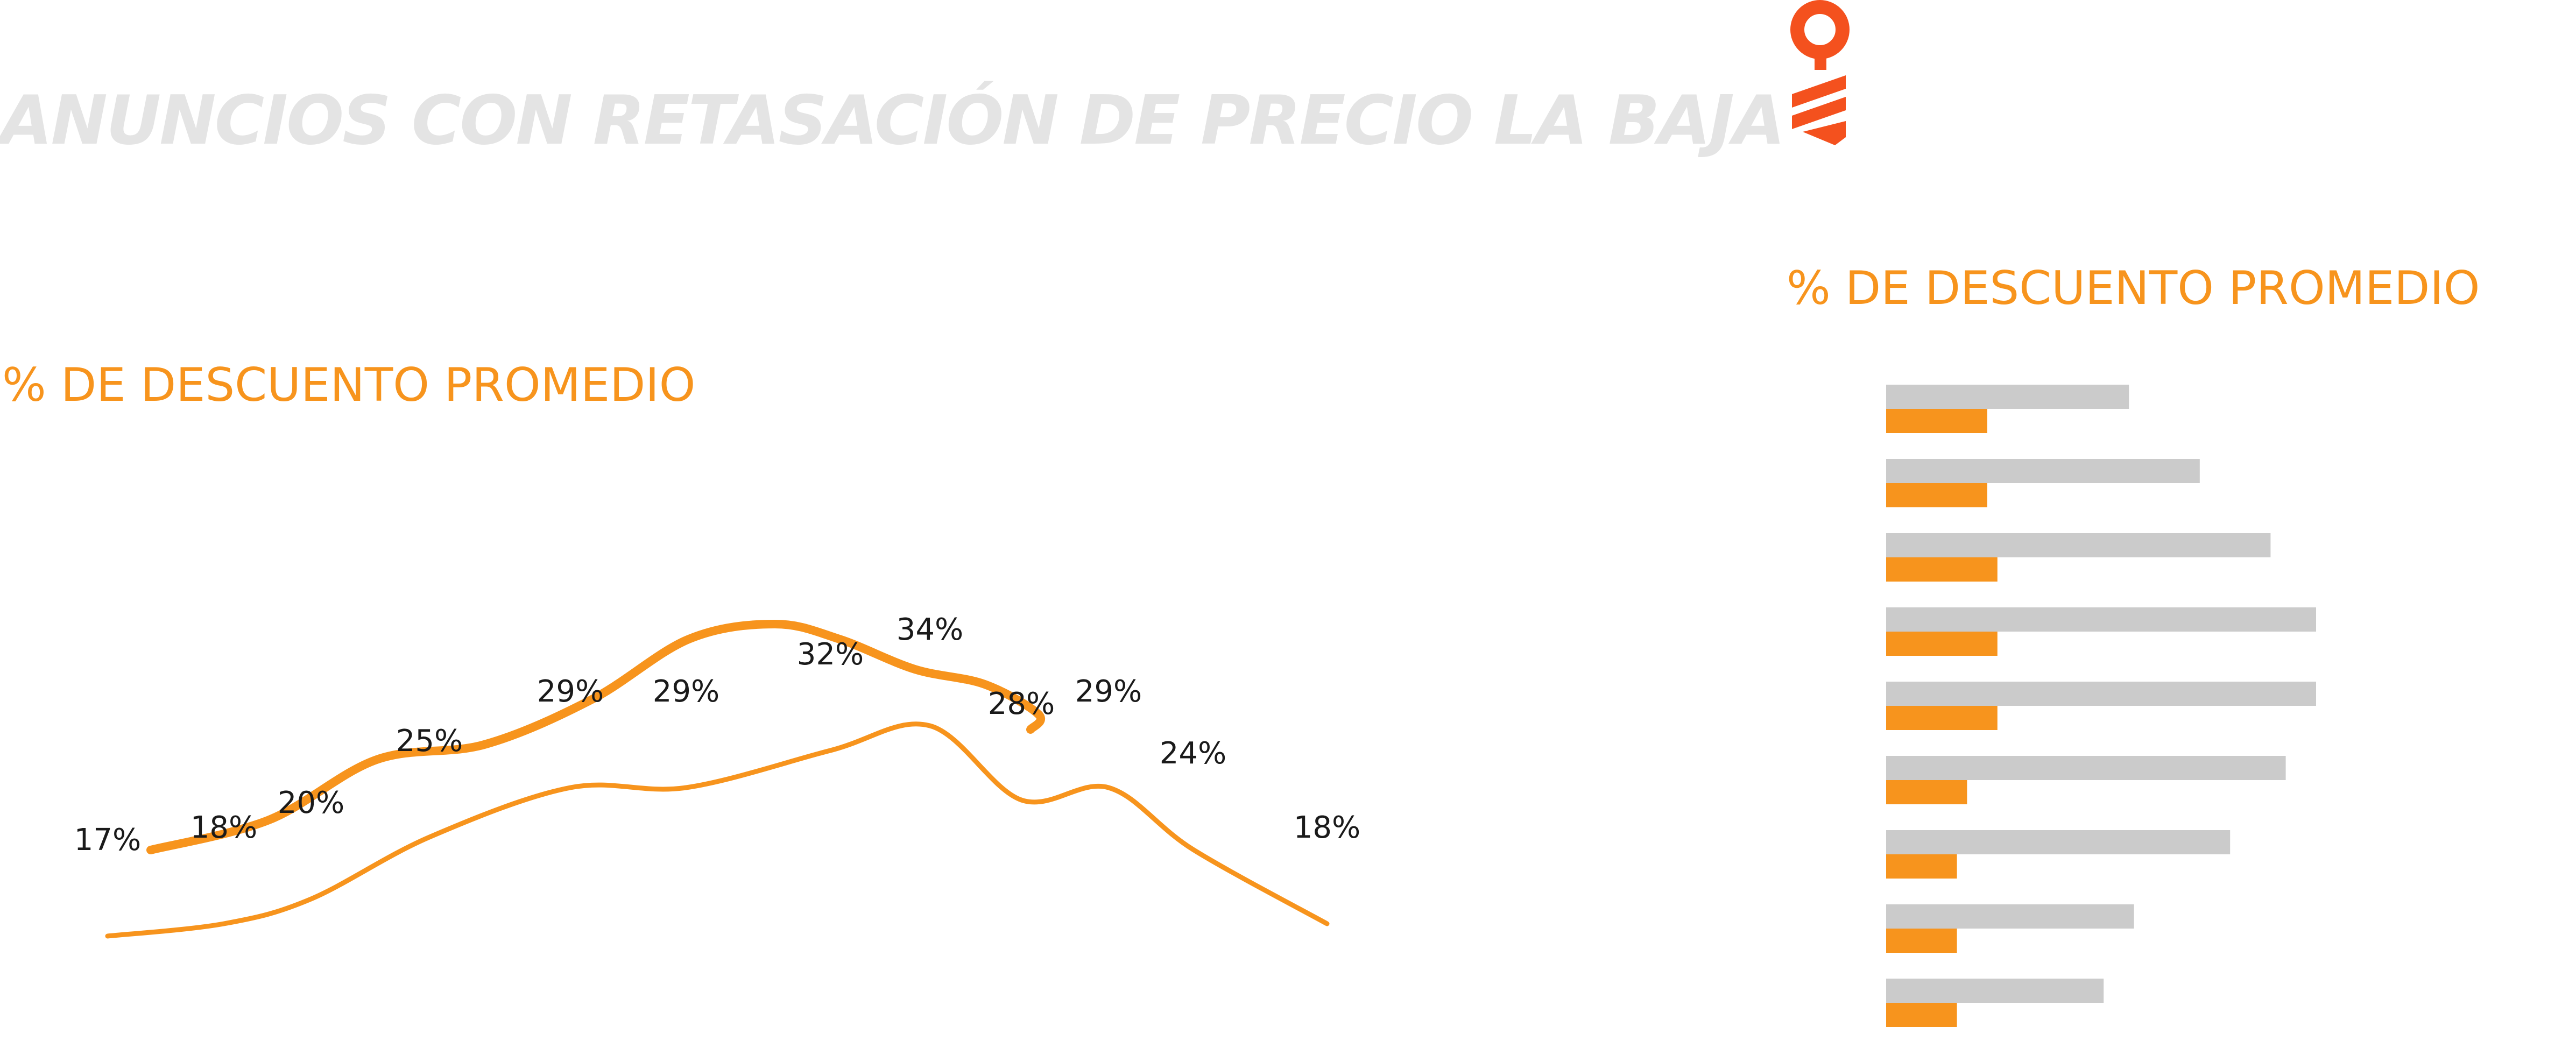  I want to click on line-point-label: 34%, so click(930, 629).